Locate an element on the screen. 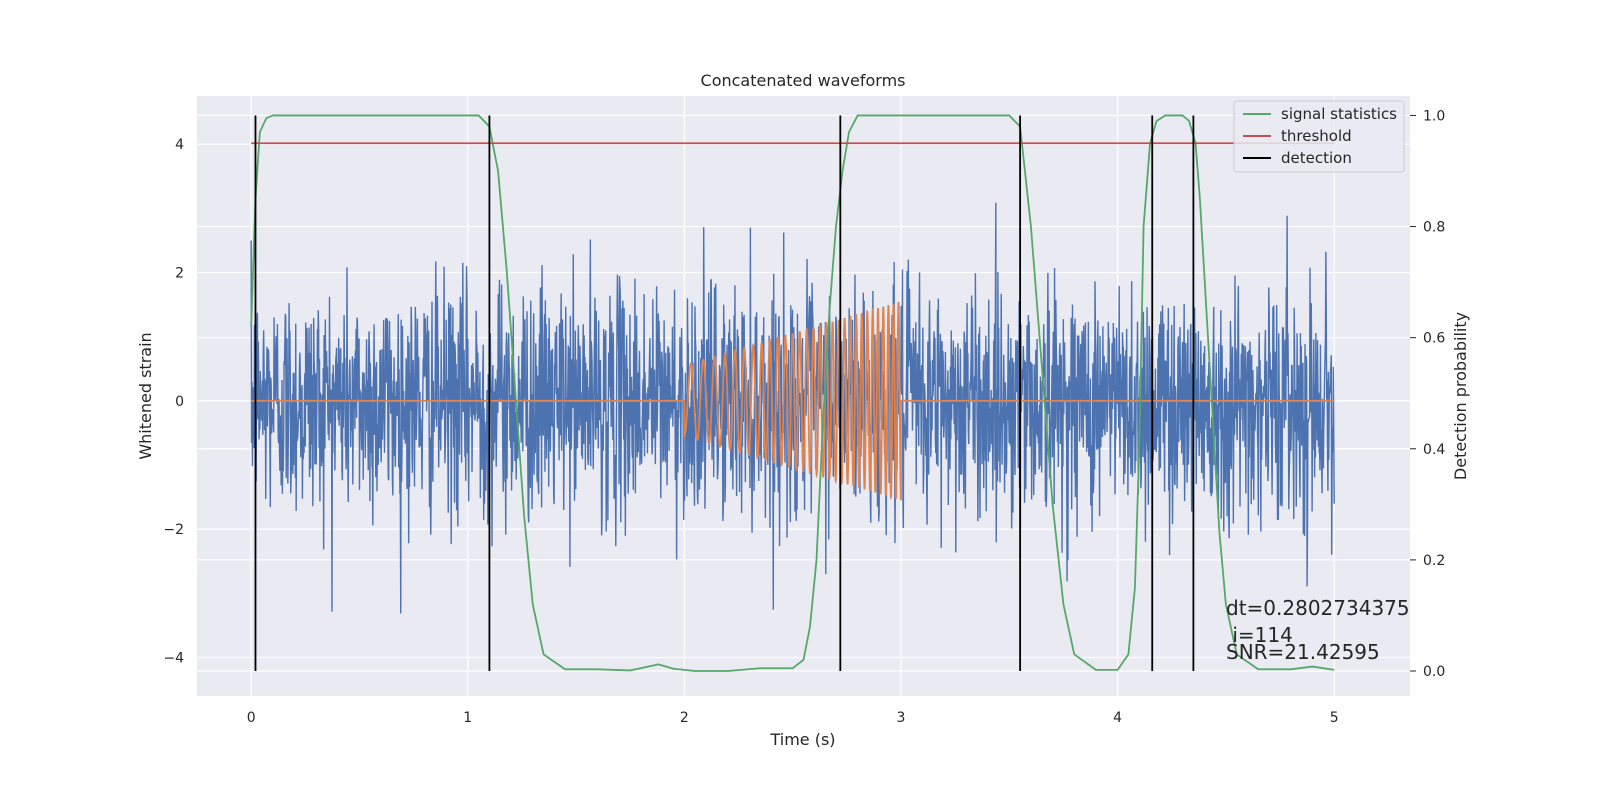  y-left-tick-label-3: 2 is located at coordinates (179, 273).